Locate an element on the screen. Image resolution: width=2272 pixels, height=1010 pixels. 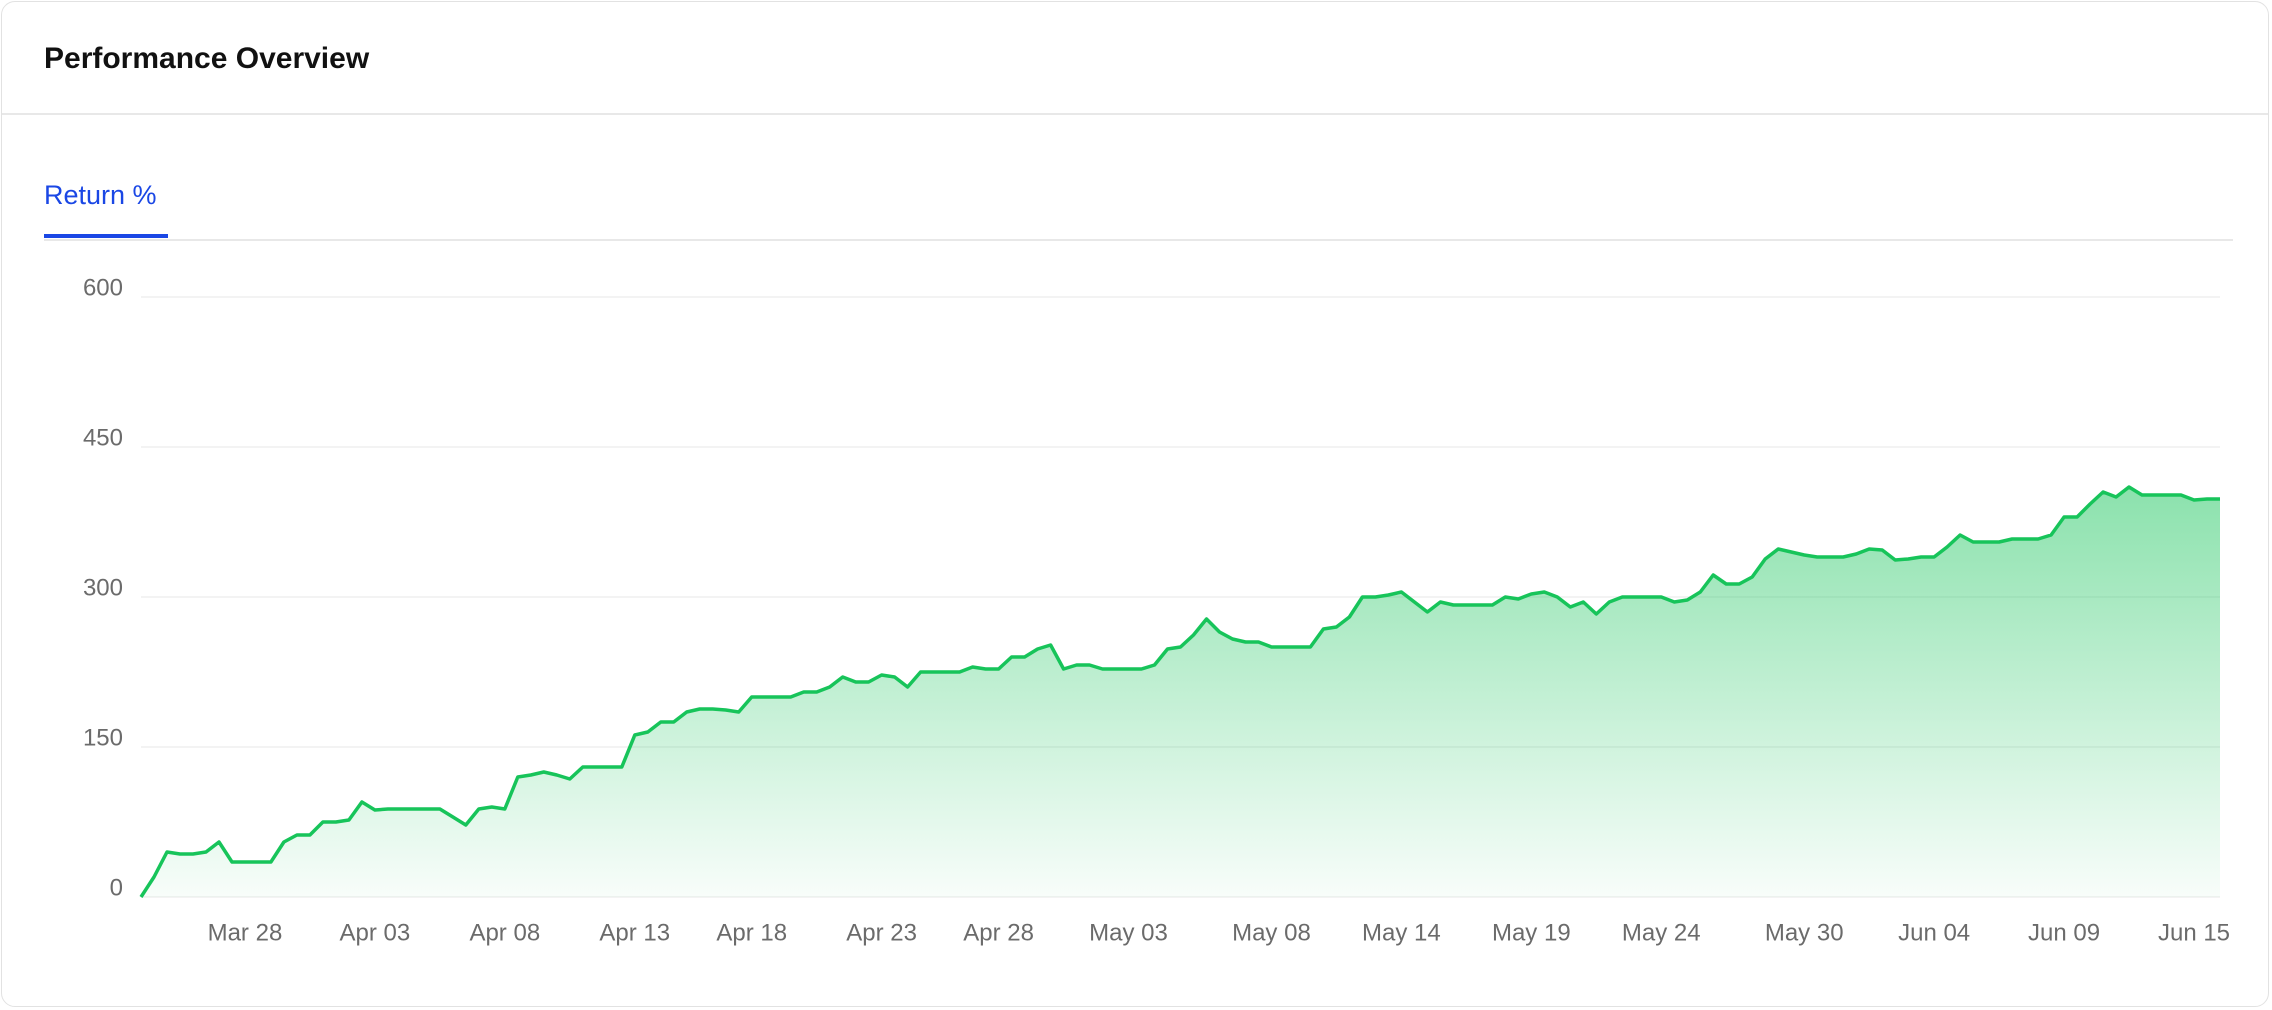
x-tick-label: May 08 is located at coordinates (1271, 932).